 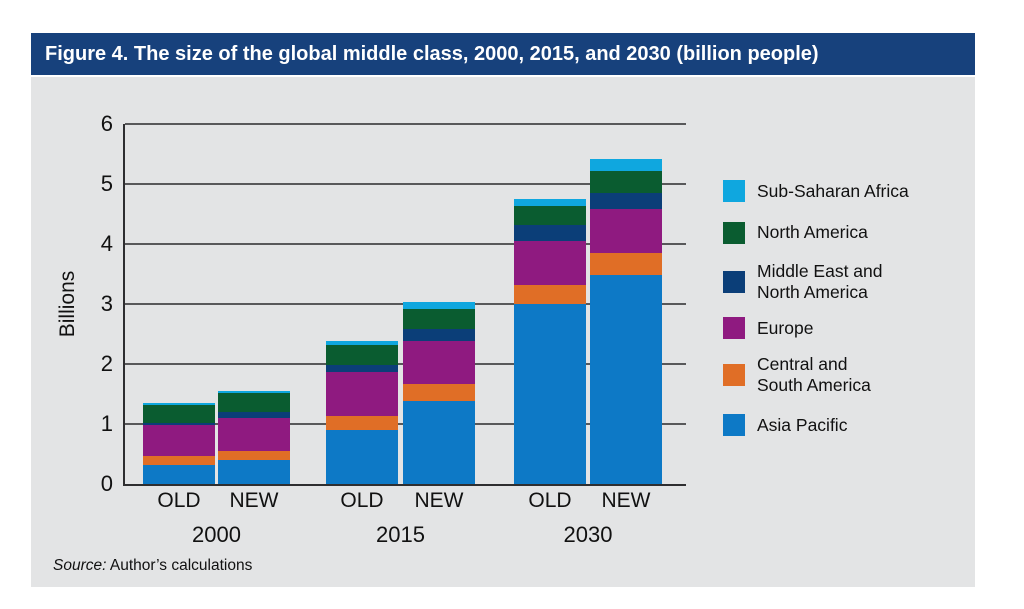 I want to click on legend-item-asia-pacific: Asia Pacific, so click(x=785, y=425).